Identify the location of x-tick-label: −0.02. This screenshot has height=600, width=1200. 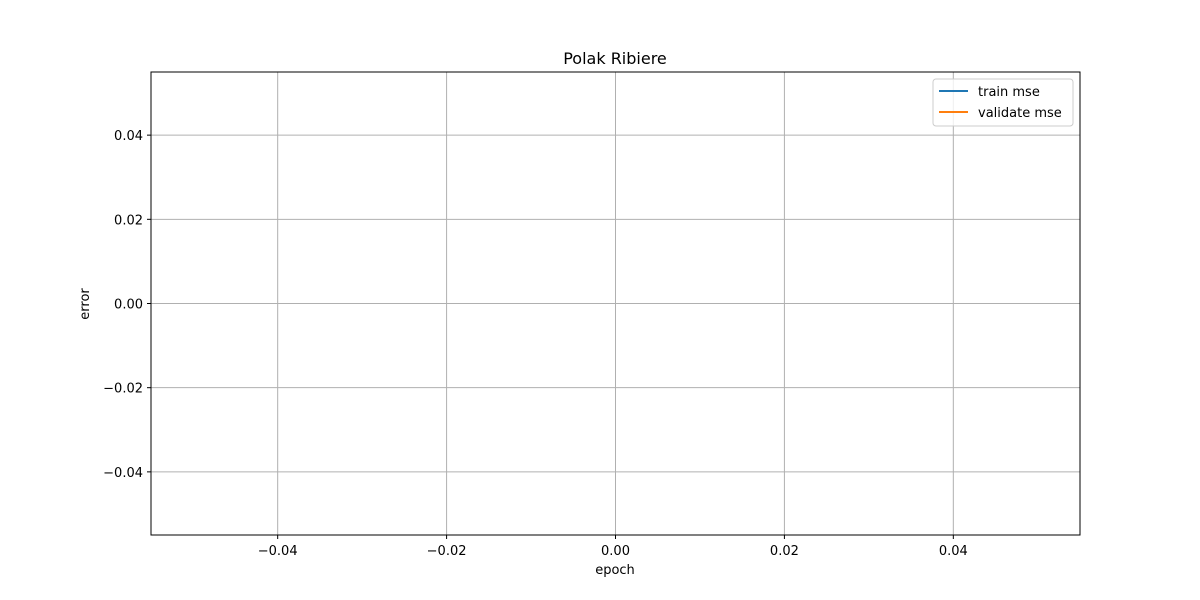
(447, 551).